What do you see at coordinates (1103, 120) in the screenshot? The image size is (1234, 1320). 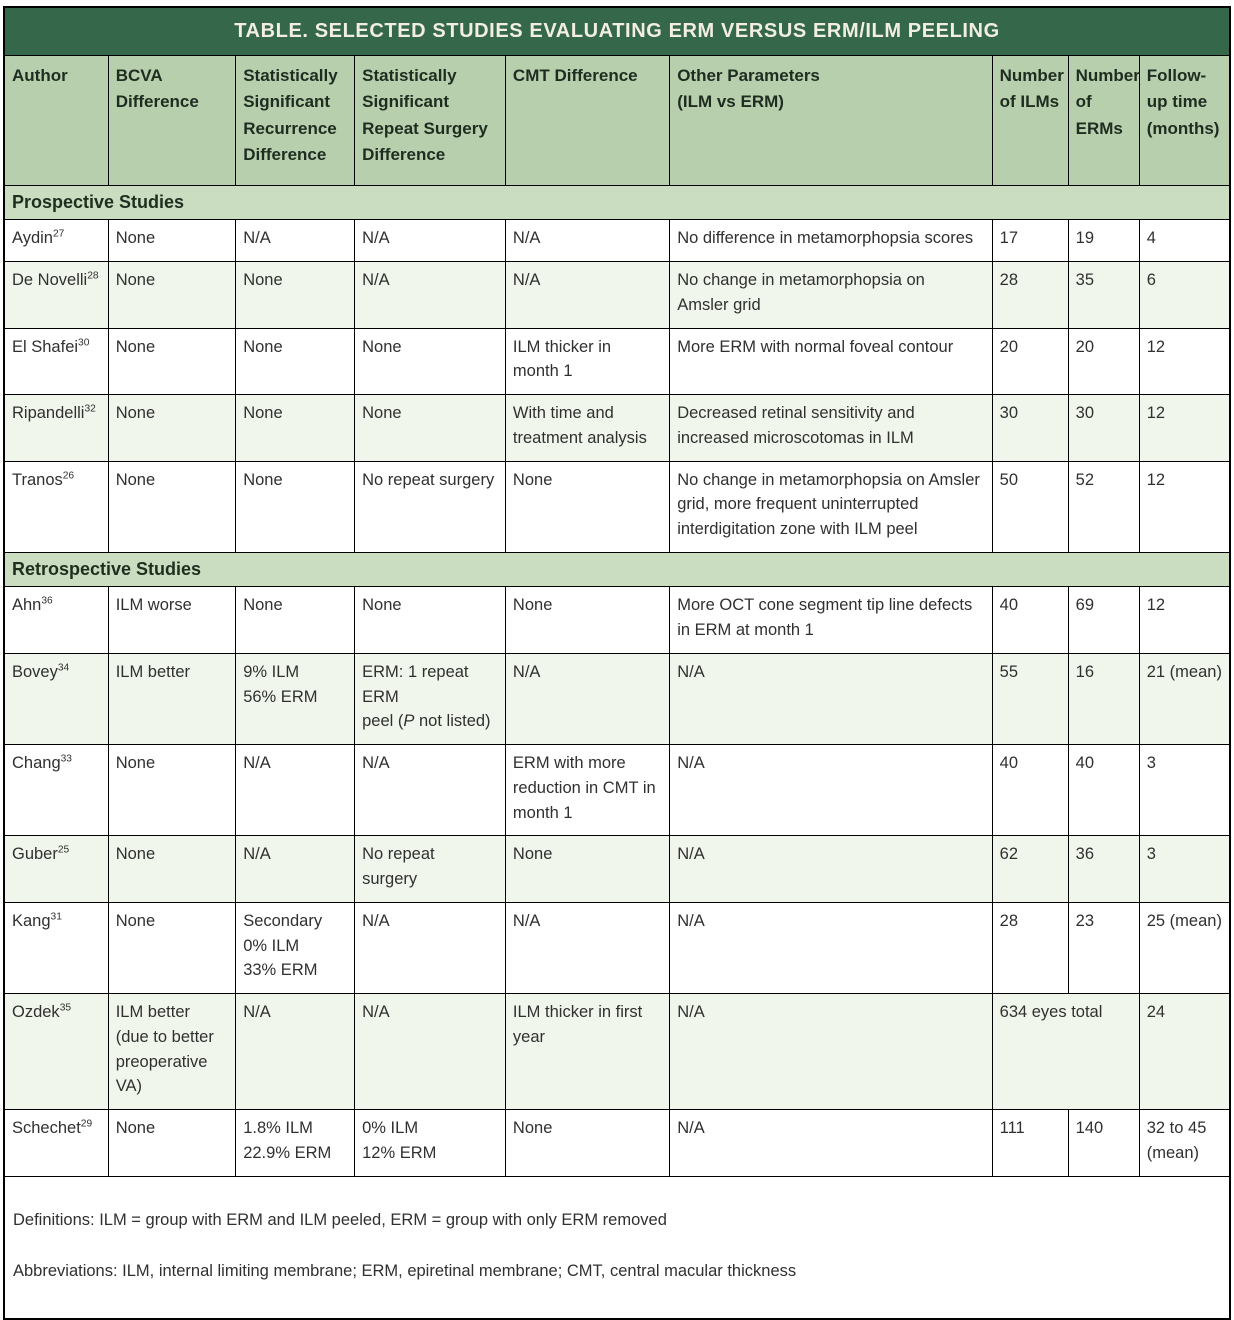 I see `column-header-number-of-erms: Number of ERMs` at bounding box center [1103, 120].